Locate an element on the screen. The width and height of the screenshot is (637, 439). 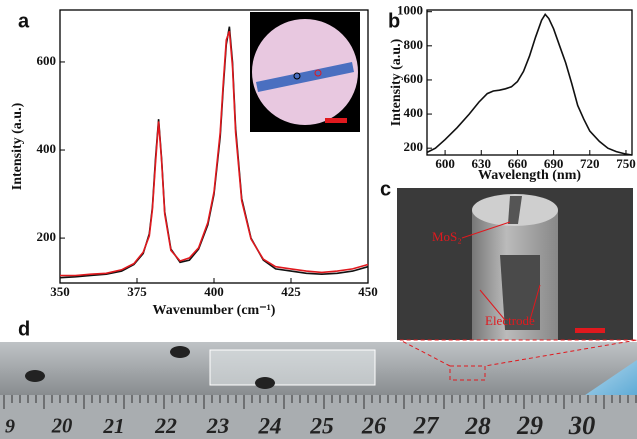
panel-label: b is located at coordinates (394, 21).